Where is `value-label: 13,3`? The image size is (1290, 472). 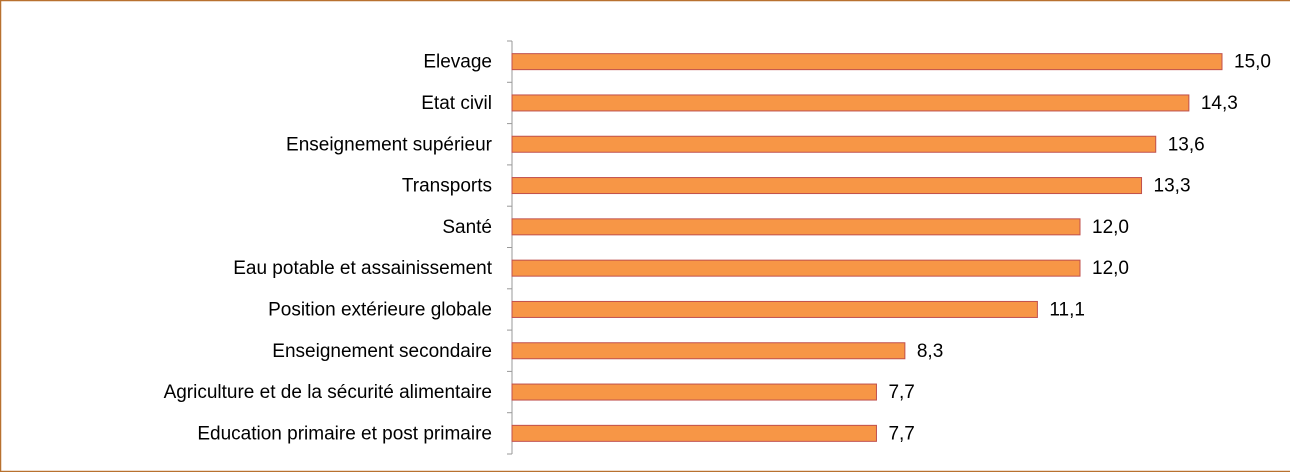
value-label: 13,3 is located at coordinates (1172, 186).